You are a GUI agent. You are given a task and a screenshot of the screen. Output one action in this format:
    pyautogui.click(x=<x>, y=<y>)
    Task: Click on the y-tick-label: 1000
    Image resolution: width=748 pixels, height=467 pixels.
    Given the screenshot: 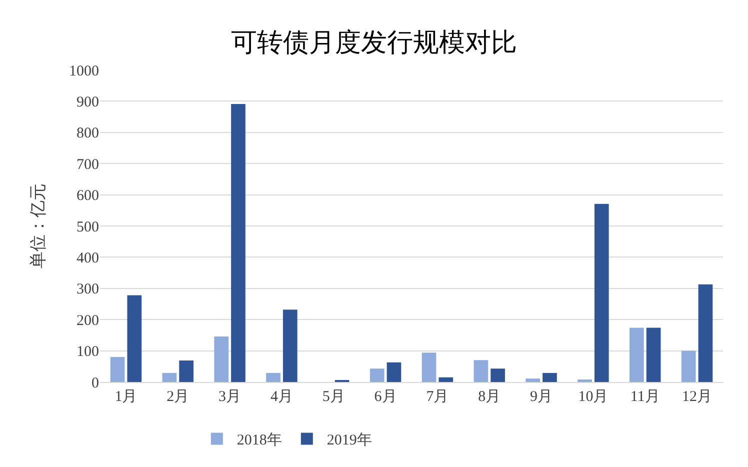 What is the action you would take?
    pyautogui.click(x=84, y=71)
    